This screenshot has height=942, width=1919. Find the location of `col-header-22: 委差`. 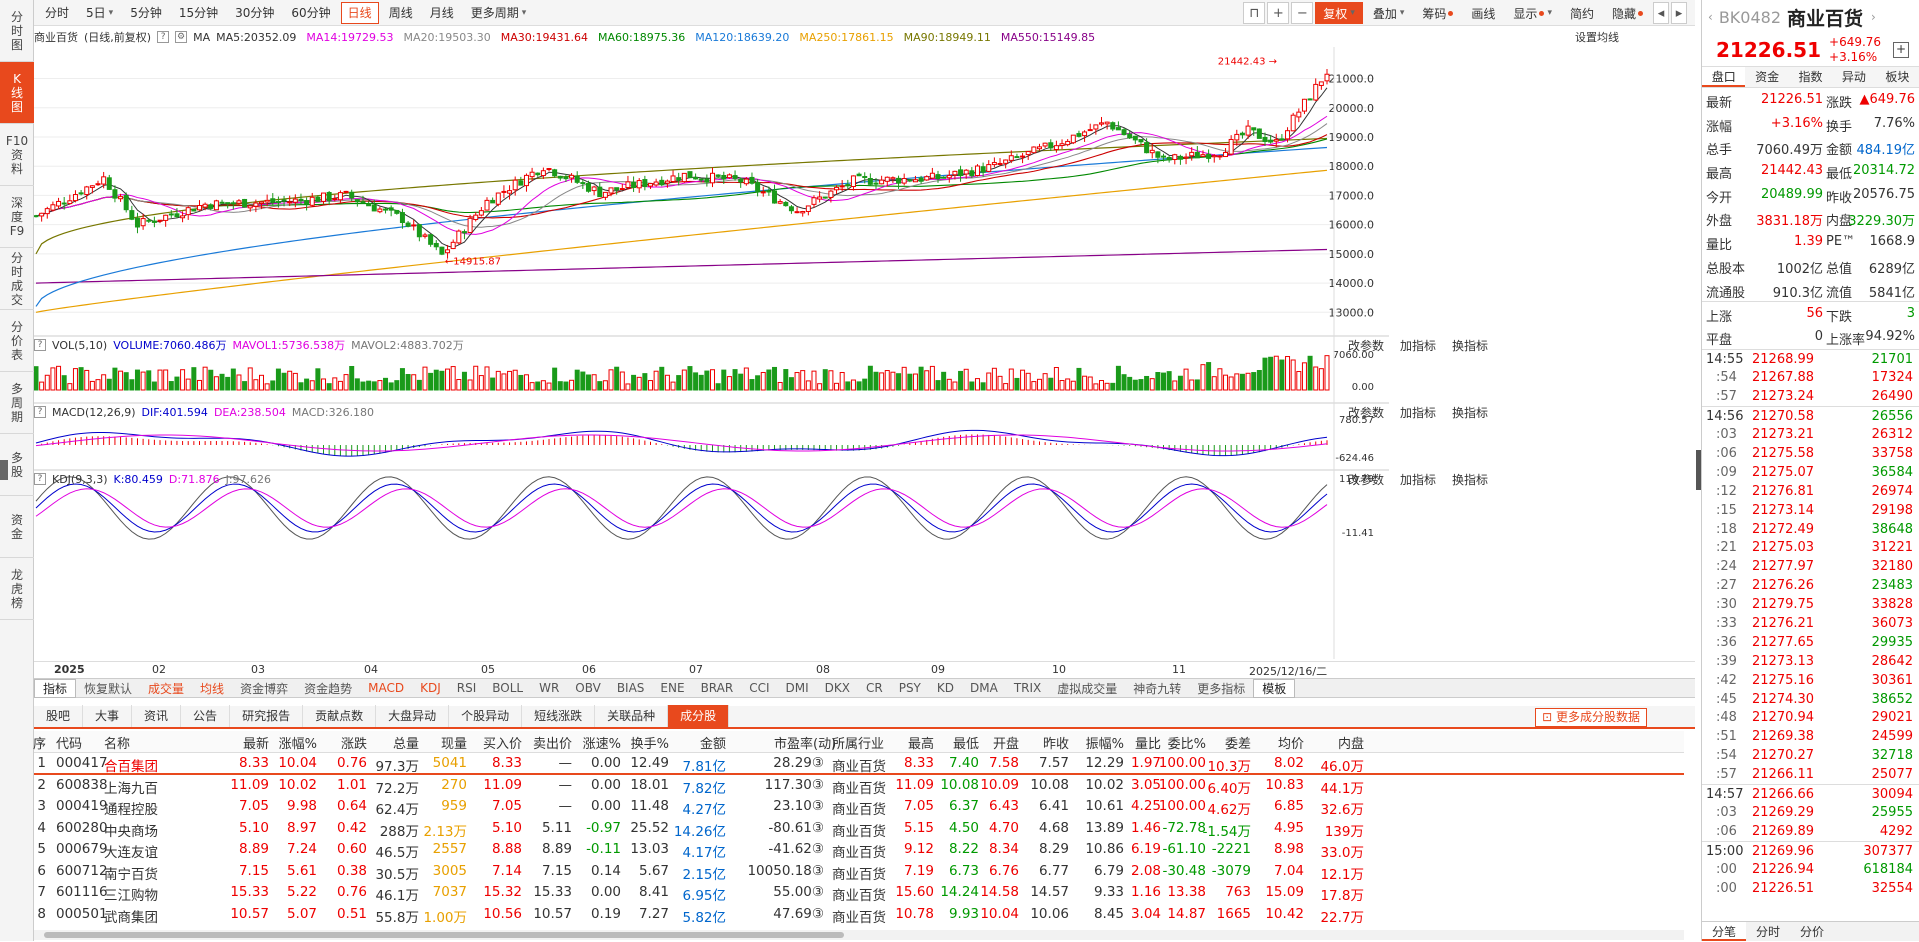

col-header-22: 委差 is located at coordinates (1237, 744).